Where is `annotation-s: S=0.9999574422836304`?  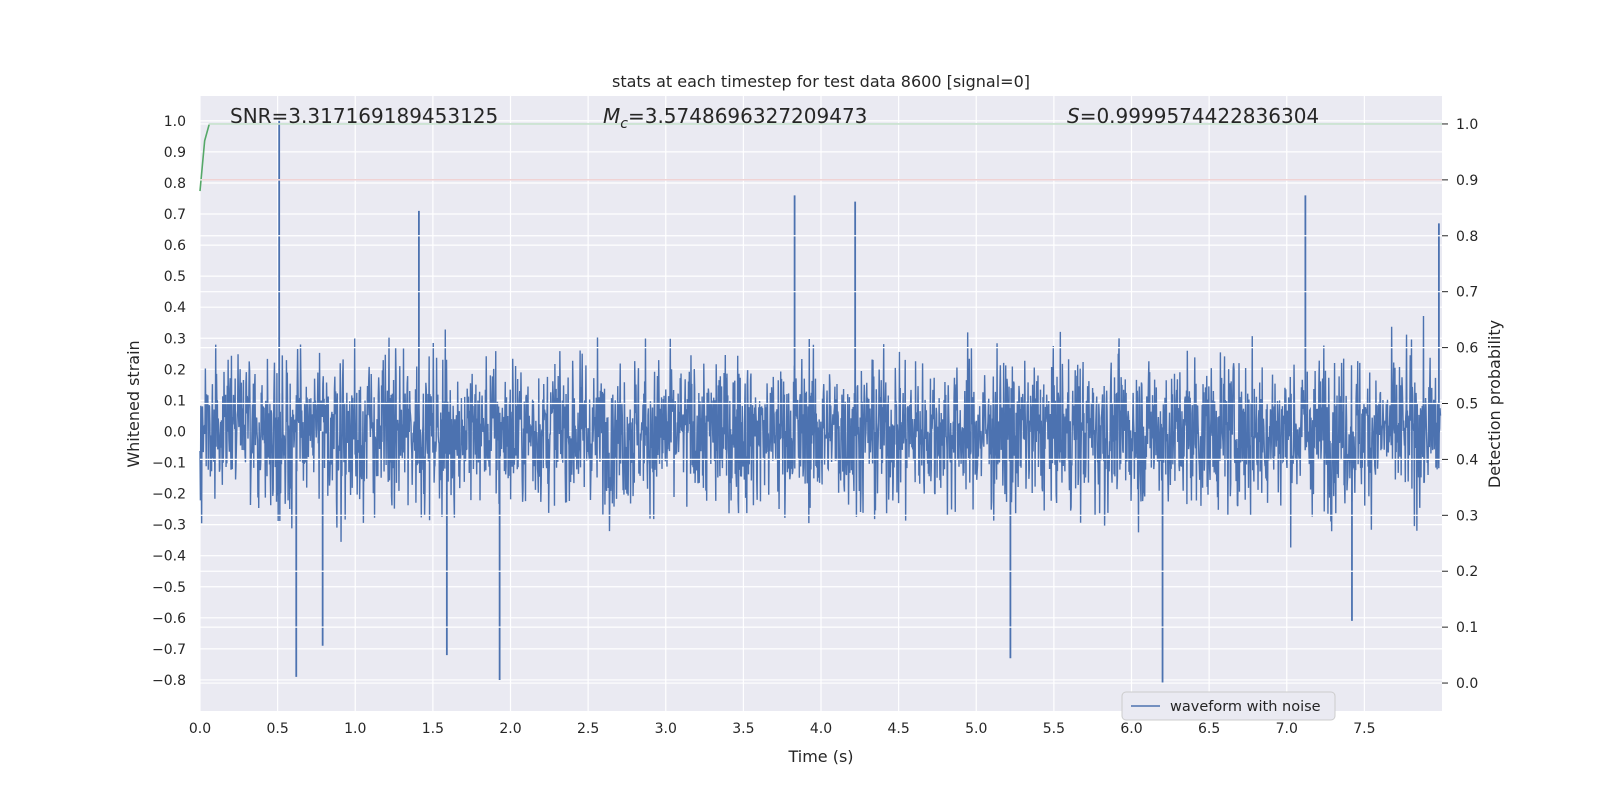
annotation-s: S=0.9999574422836304 is located at coordinates (1193, 116).